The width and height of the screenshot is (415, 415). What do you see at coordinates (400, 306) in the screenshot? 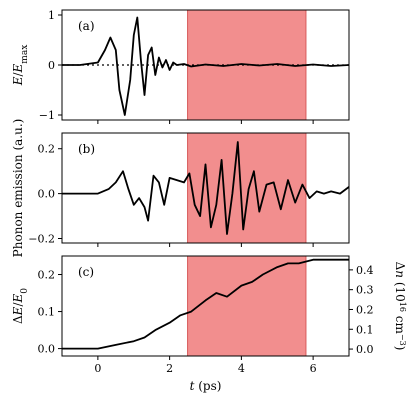
I see `y-axis-label-right: Δn (1016 cm−3)` at bounding box center [400, 306].